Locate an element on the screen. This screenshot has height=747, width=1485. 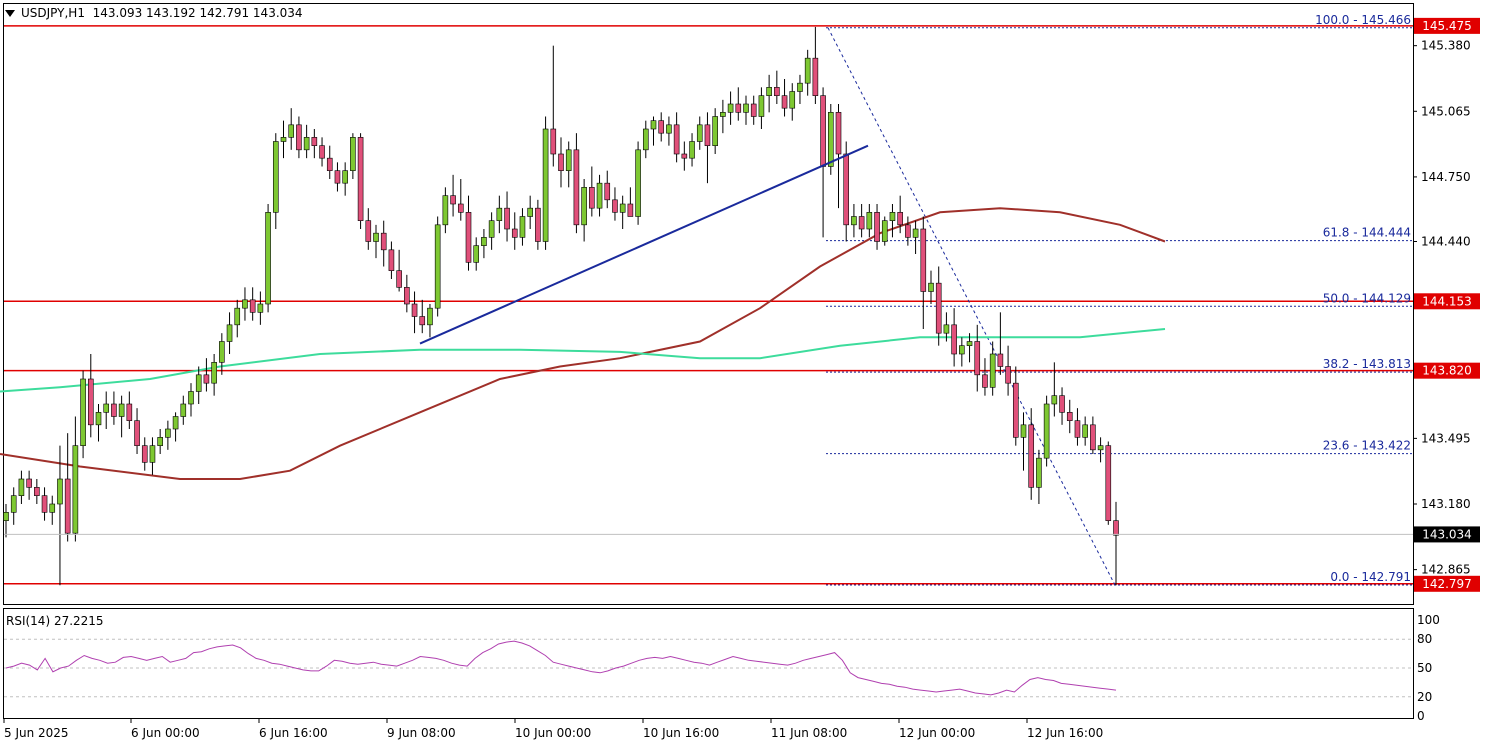
time-tick-label: 9 Jun 08:00 is located at coordinates (421, 733).